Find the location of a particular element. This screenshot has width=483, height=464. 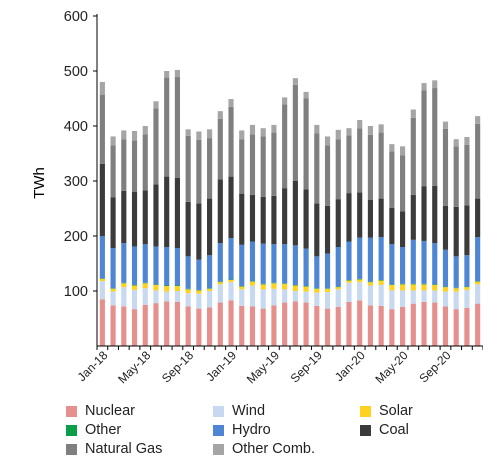

legend-label: Other is located at coordinates (103, 430).